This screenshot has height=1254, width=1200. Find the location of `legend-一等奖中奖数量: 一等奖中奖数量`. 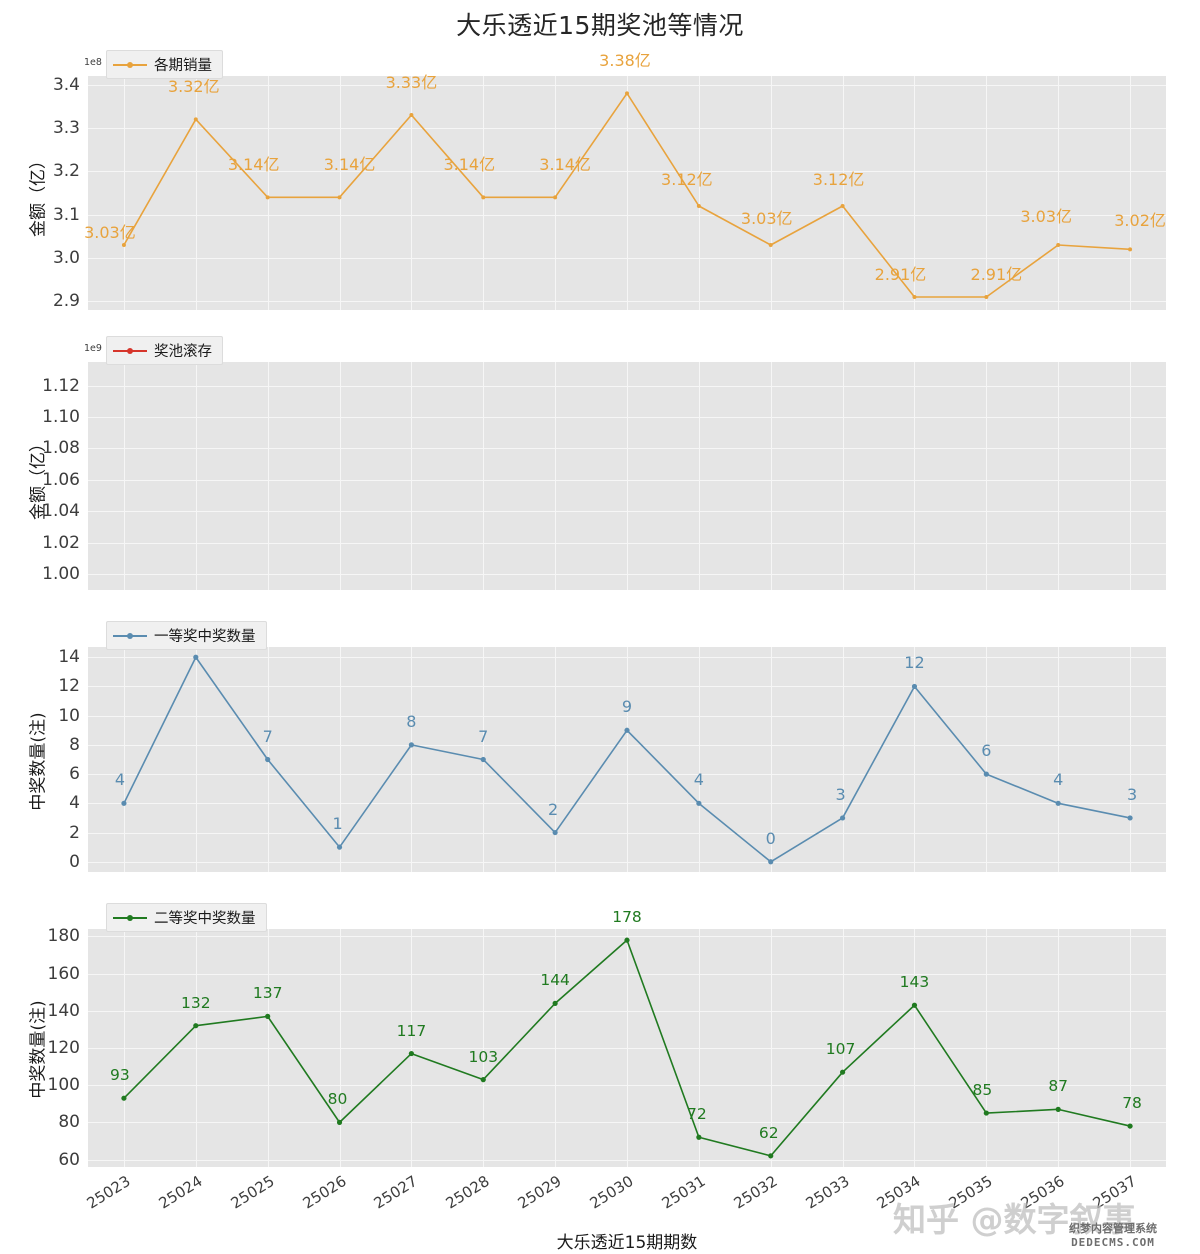

legend-一等奖中奖数量: 一等奖中奖数量 is located at coordinates (186, 635).